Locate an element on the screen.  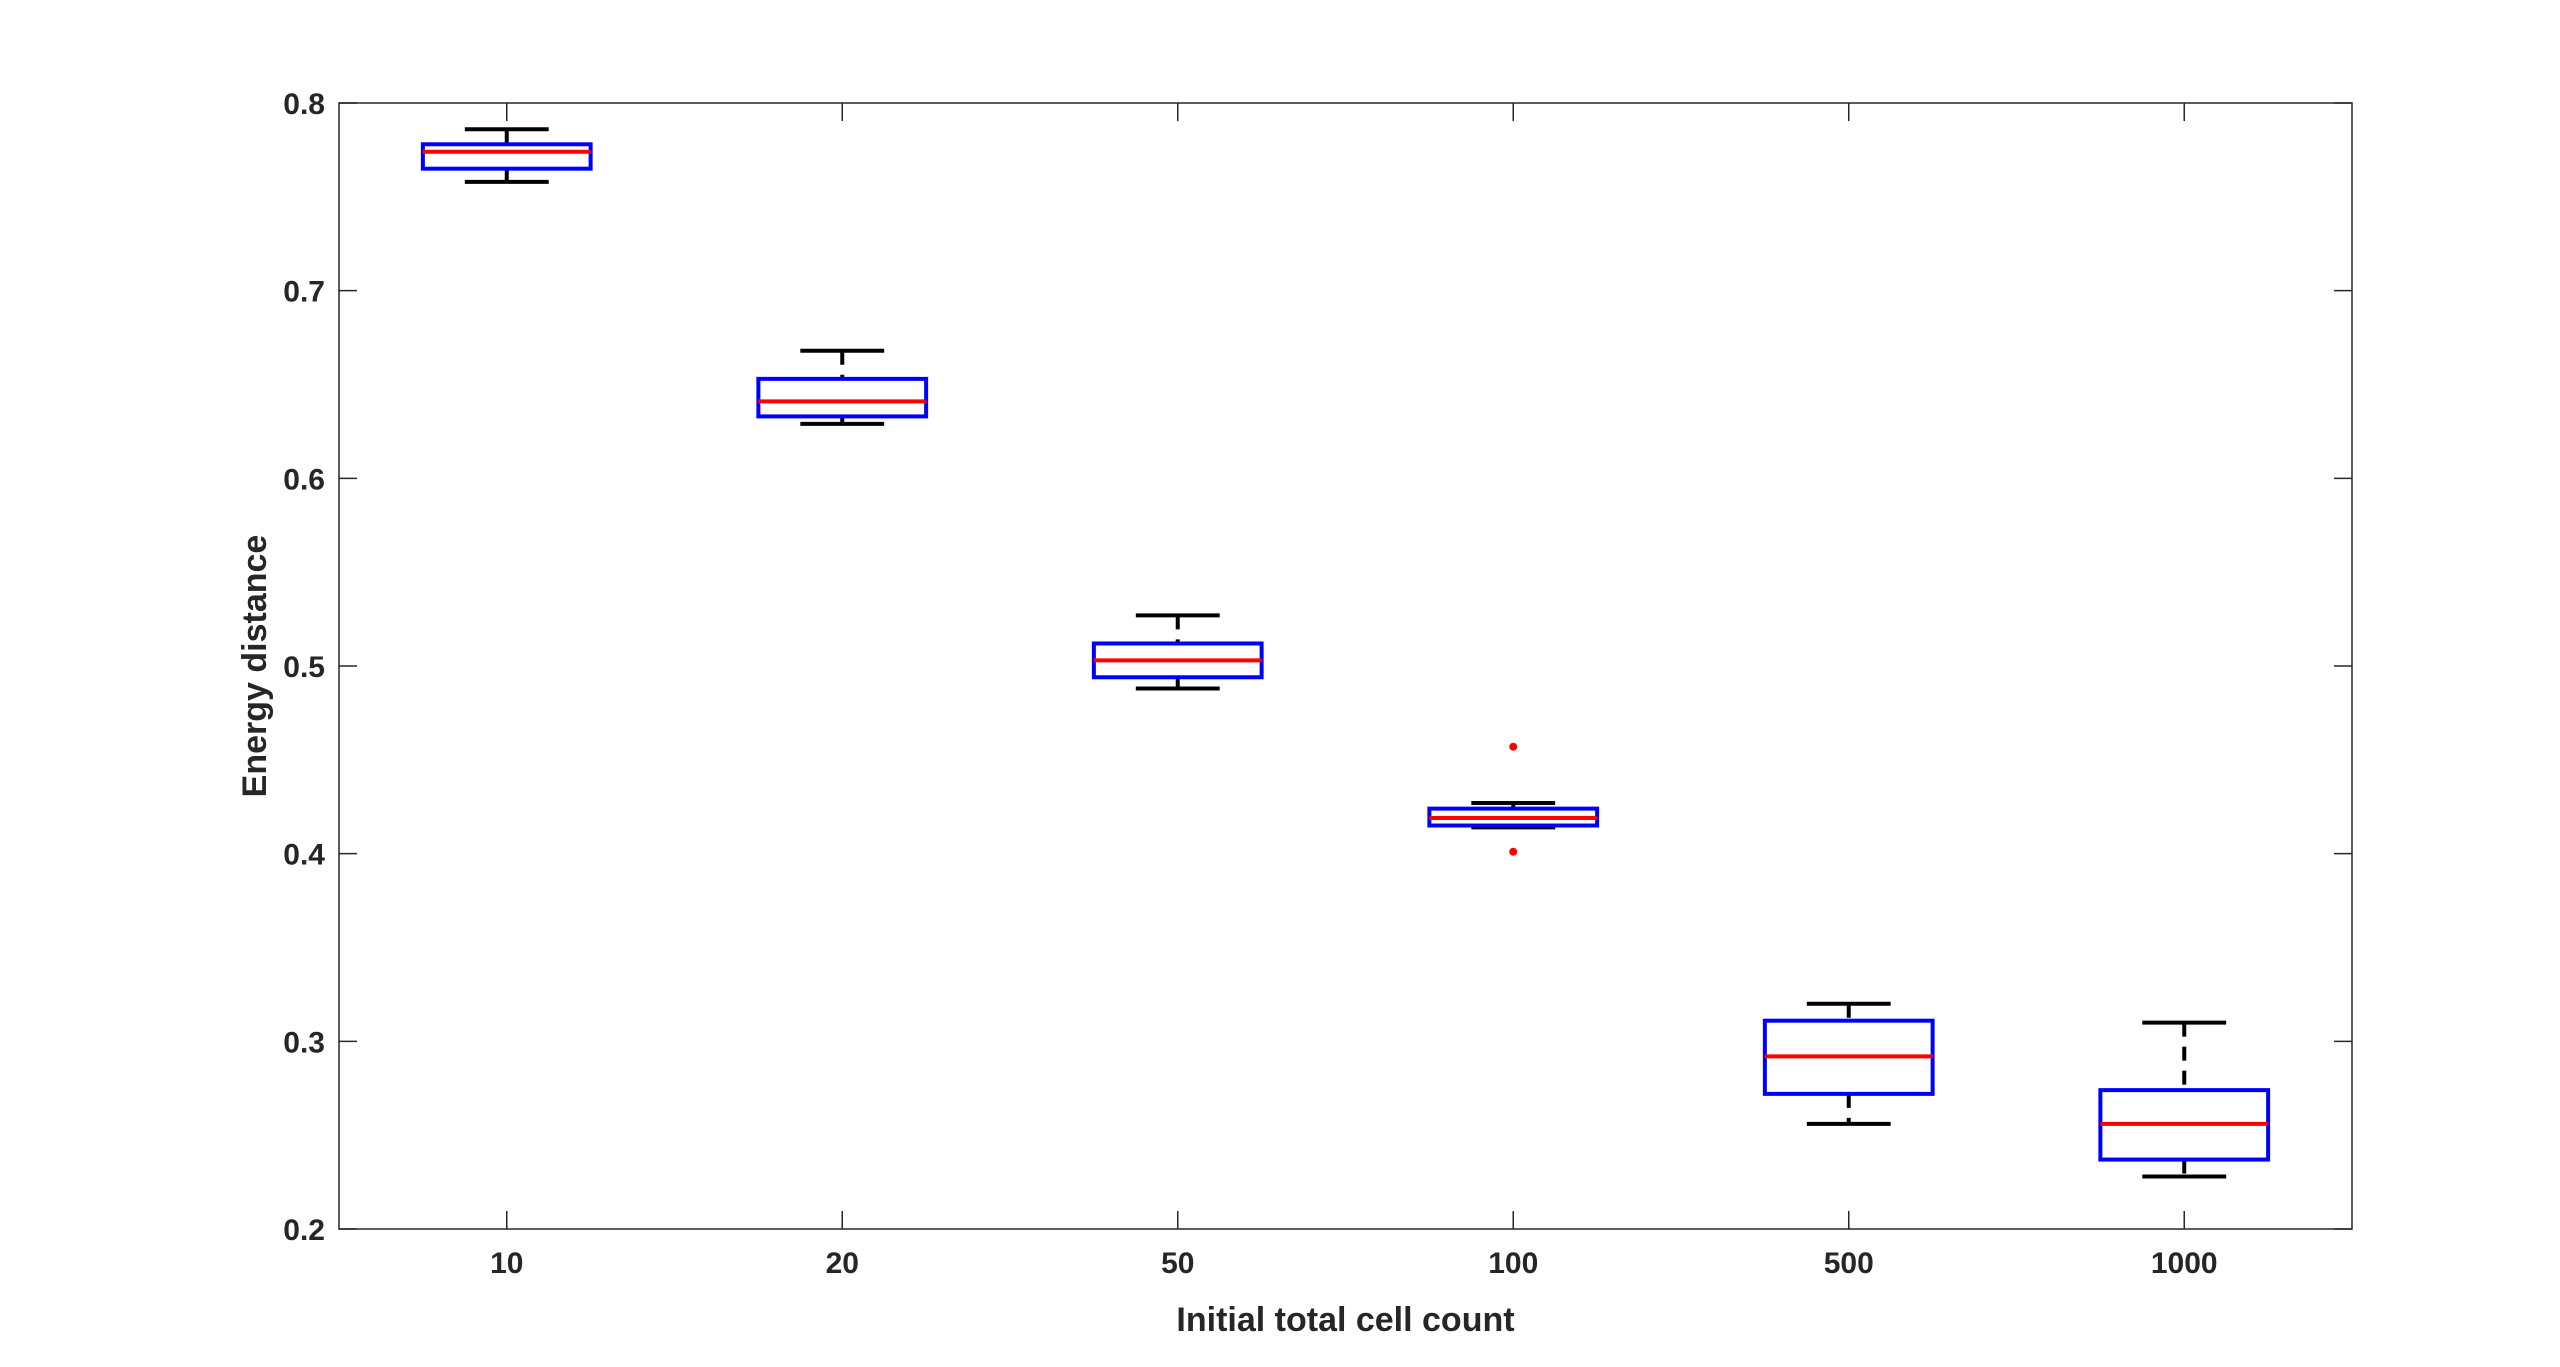
y-tick-label: 0.2 is located at coordinates (304, 1230).